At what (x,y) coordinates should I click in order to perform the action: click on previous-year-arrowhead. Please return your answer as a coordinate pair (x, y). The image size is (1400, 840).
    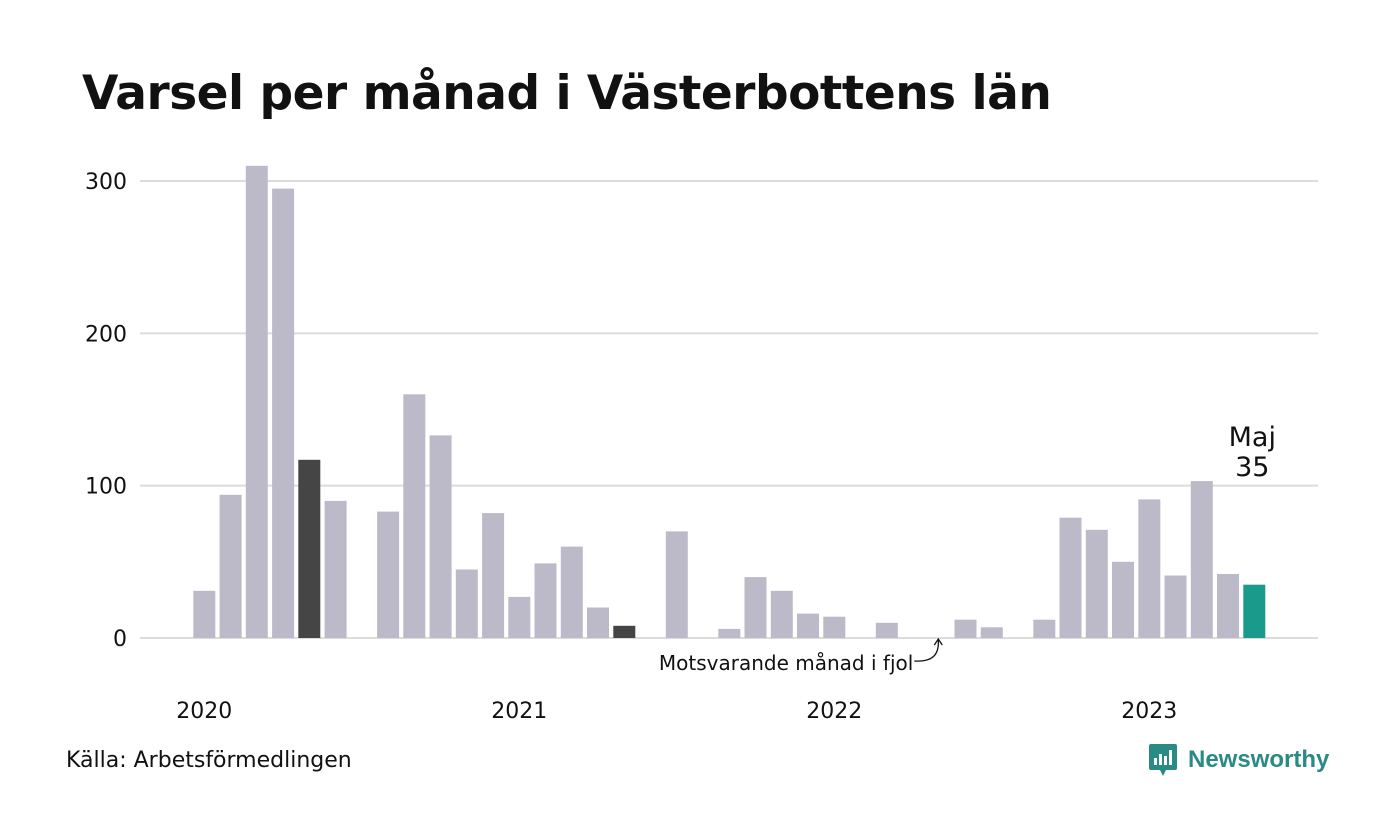
    Looking at the image, I should click on (938, 641).